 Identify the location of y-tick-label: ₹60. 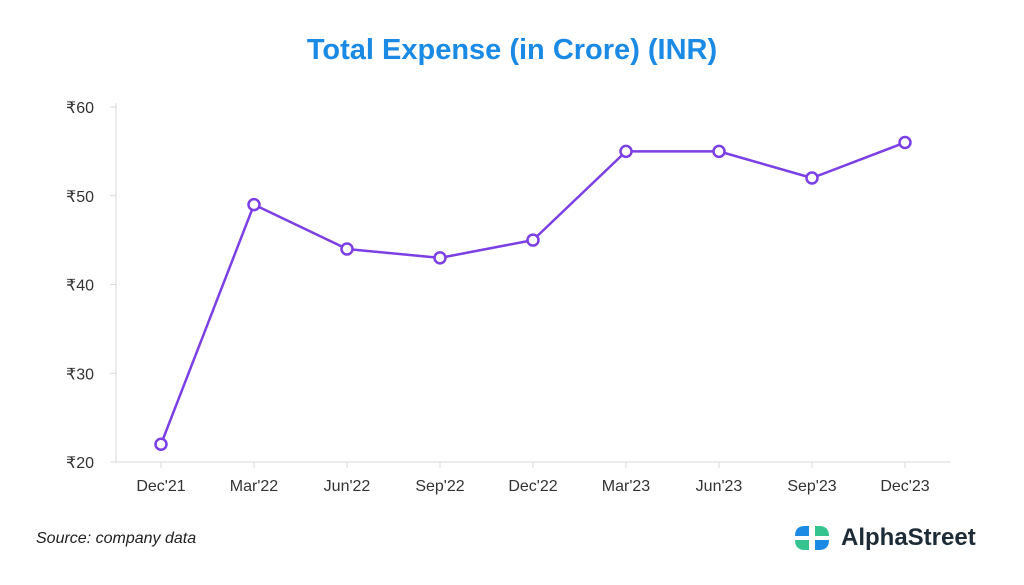
(80, 108).